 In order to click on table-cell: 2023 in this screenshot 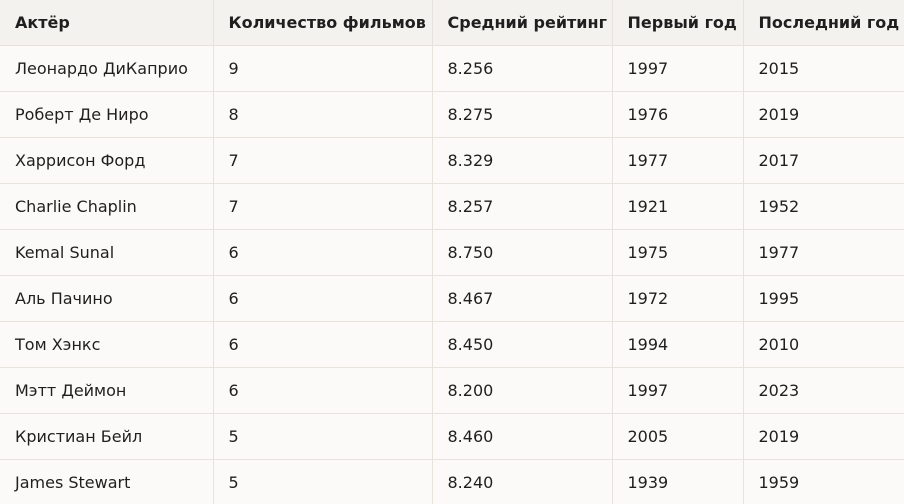, I will do `click(823, 390)`.